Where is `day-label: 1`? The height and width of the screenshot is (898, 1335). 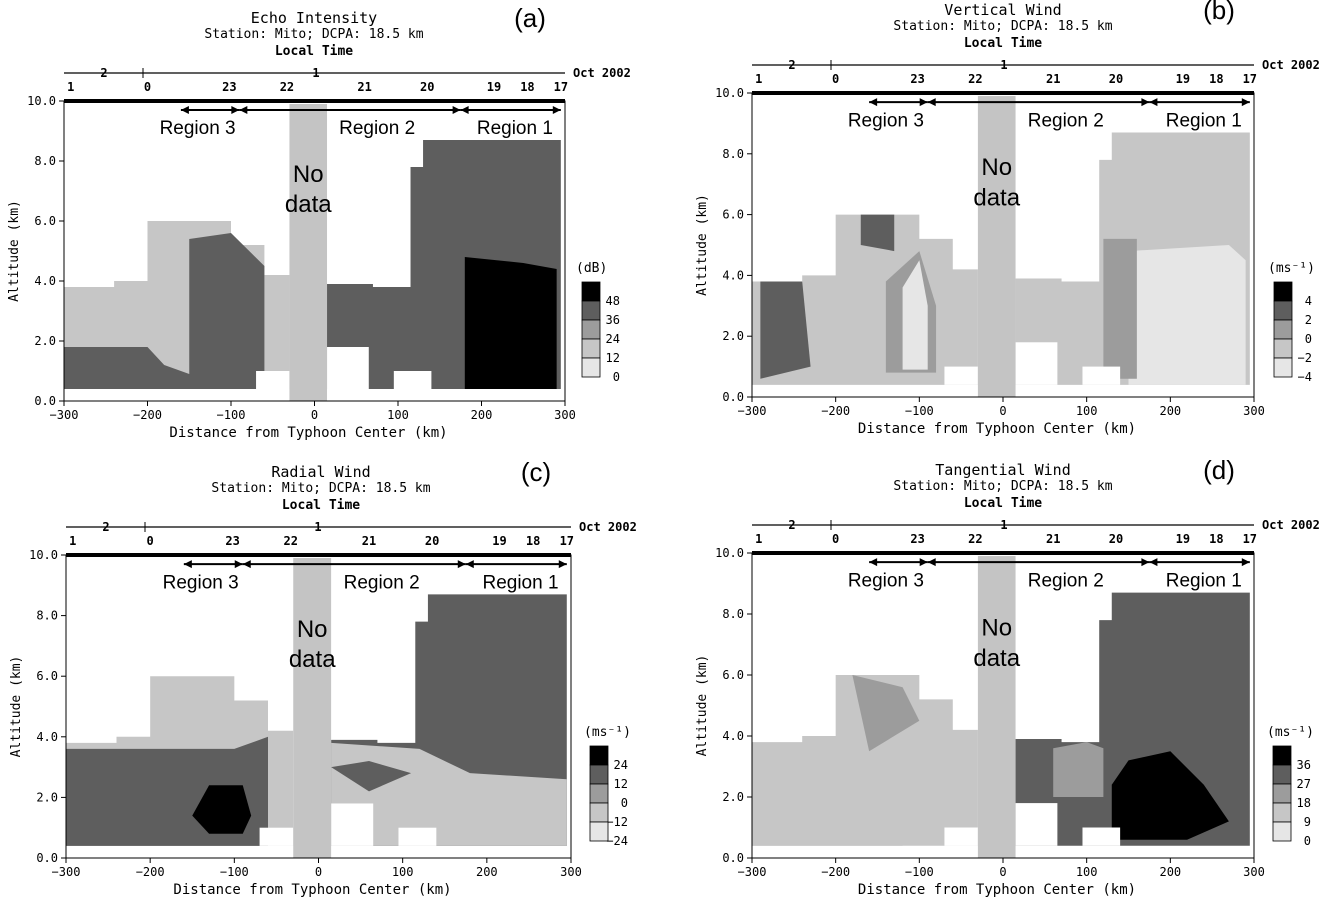 day-label: 1 is located at coordinates (315, 73).